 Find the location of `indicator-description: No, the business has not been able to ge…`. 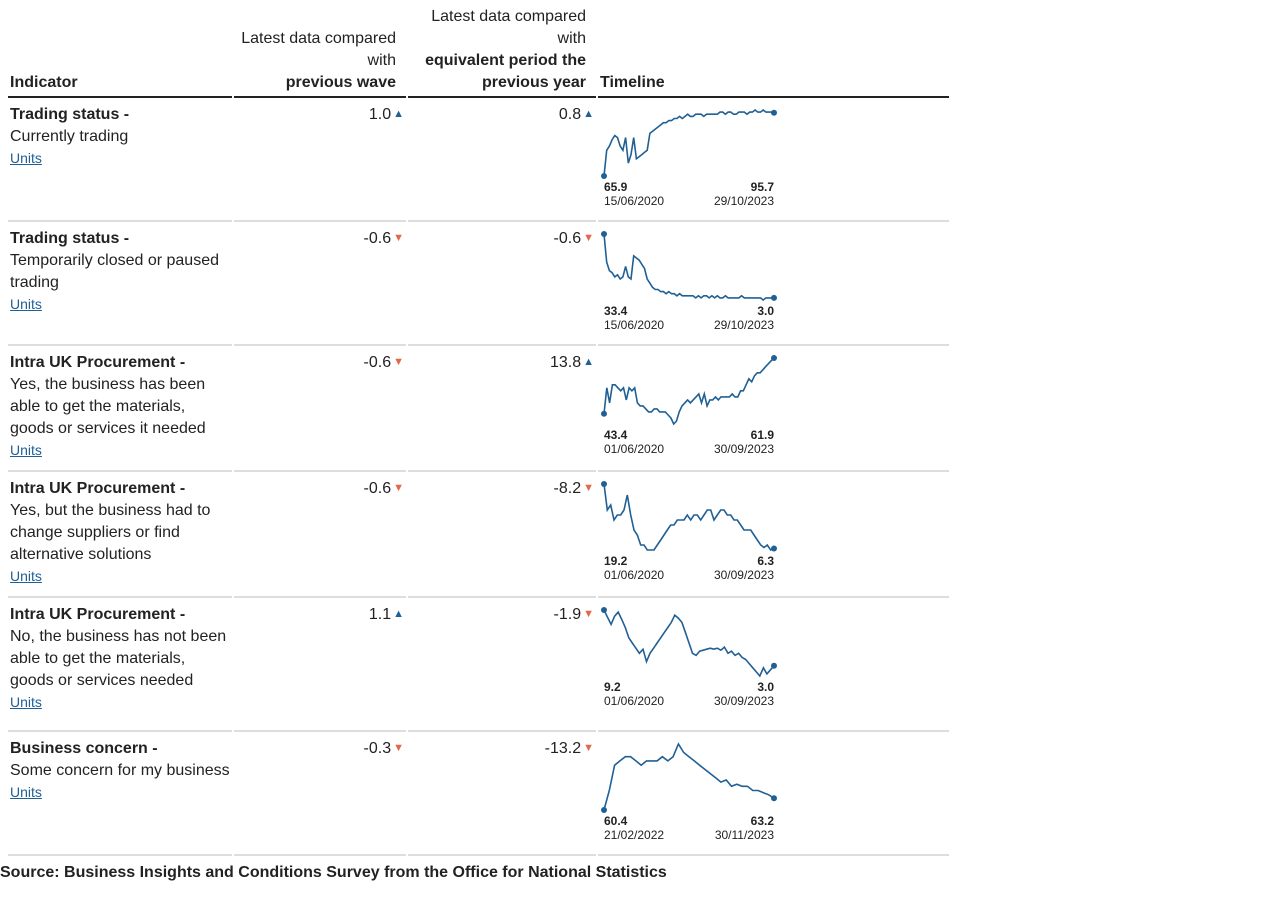

indicator-description: No, the business has not been able to ge… is located at coordinates (118, 658).